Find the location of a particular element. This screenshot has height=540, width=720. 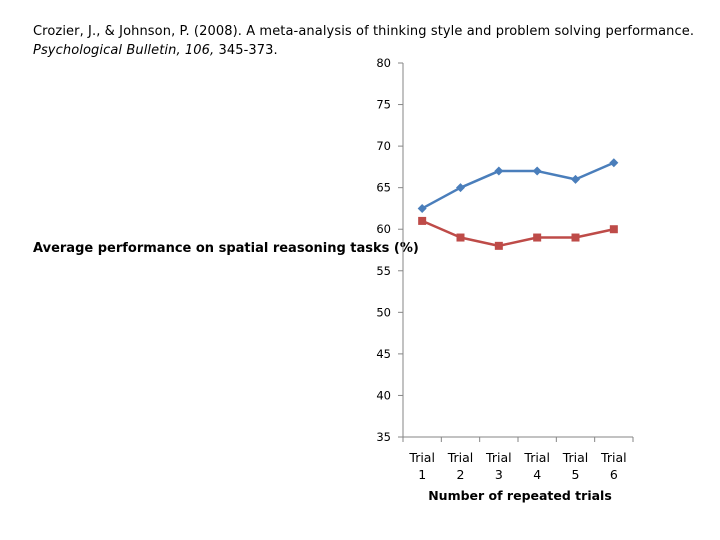

x-tick-label: 4 is located at coordinates (537, 474).